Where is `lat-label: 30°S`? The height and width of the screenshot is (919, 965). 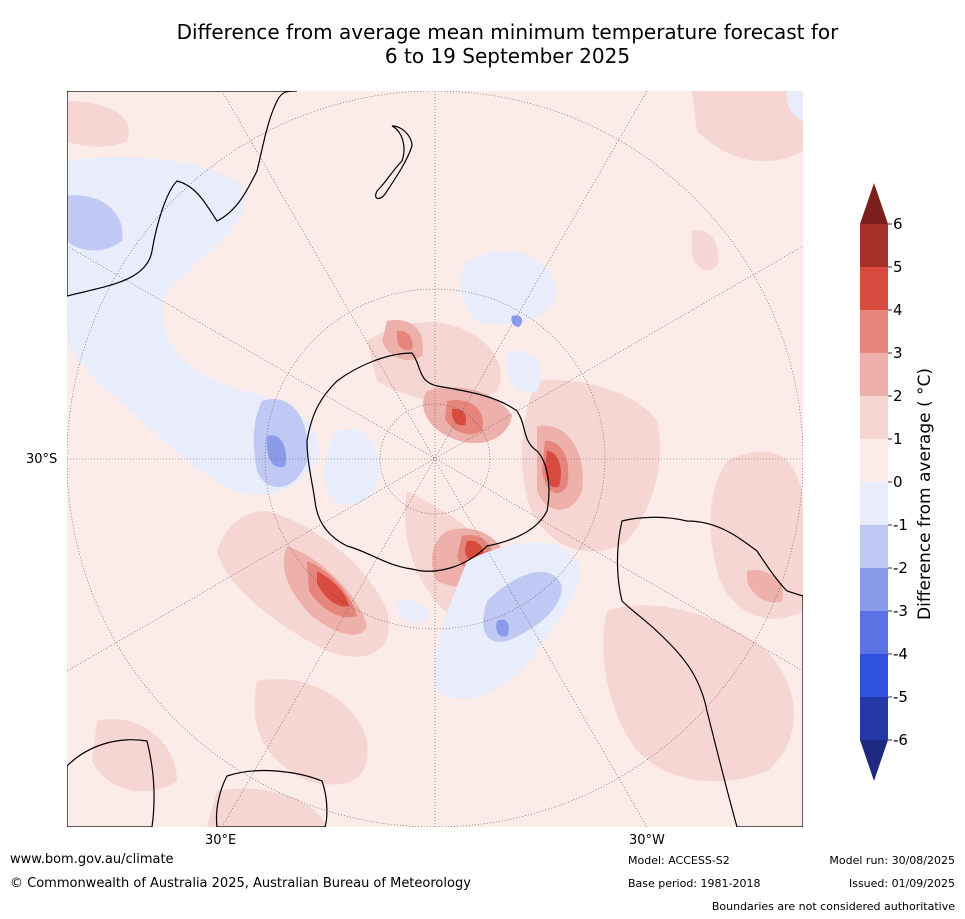
lat-label: 30°S is located at coordinates (42, 459).